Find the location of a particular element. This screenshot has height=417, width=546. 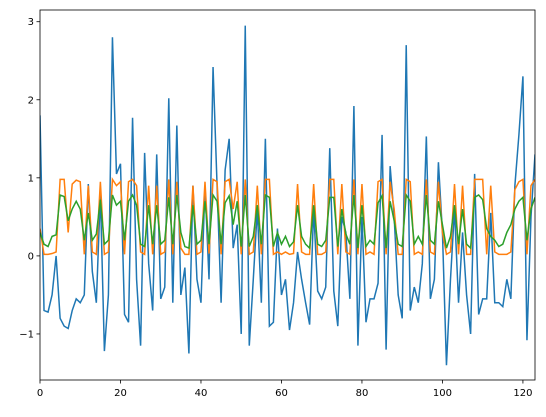

y-tick-label: −1 is located at coordinates (26, 334).